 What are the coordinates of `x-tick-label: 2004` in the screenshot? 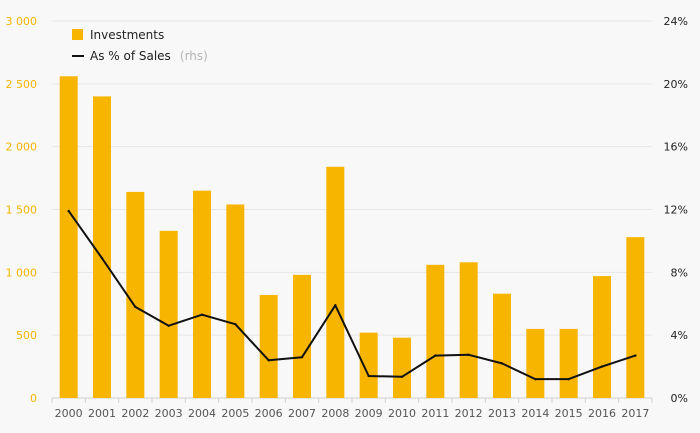 It's located at (202, 413).